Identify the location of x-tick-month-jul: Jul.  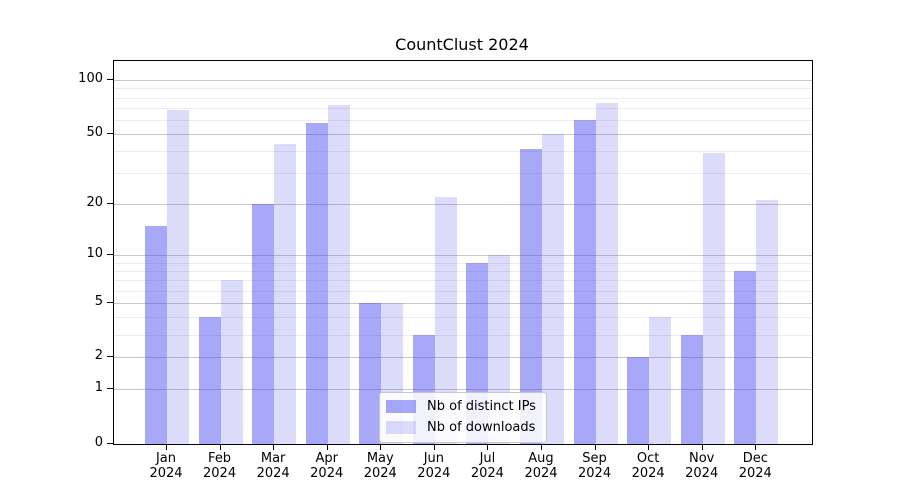
(487, 458).